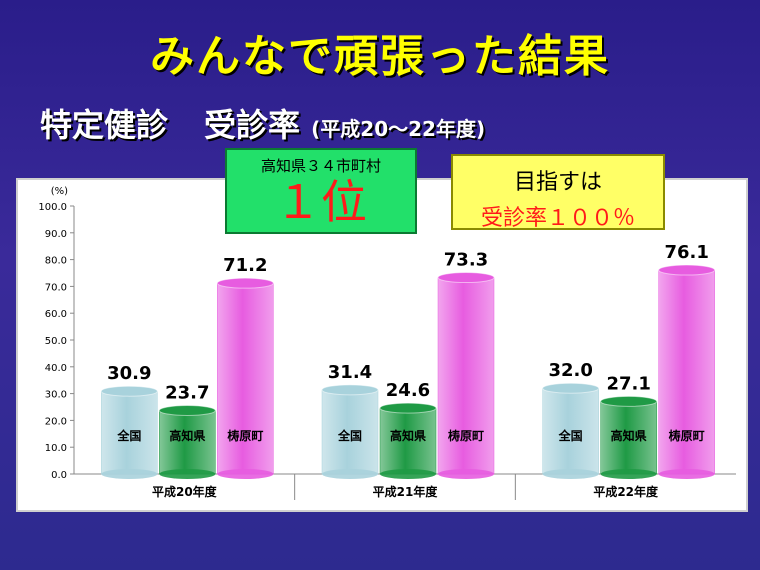  What do you see at coordinates (408, 390) in the screenshot?
I see `bar-value-label: 24.6` at bounding box center [408, 390].